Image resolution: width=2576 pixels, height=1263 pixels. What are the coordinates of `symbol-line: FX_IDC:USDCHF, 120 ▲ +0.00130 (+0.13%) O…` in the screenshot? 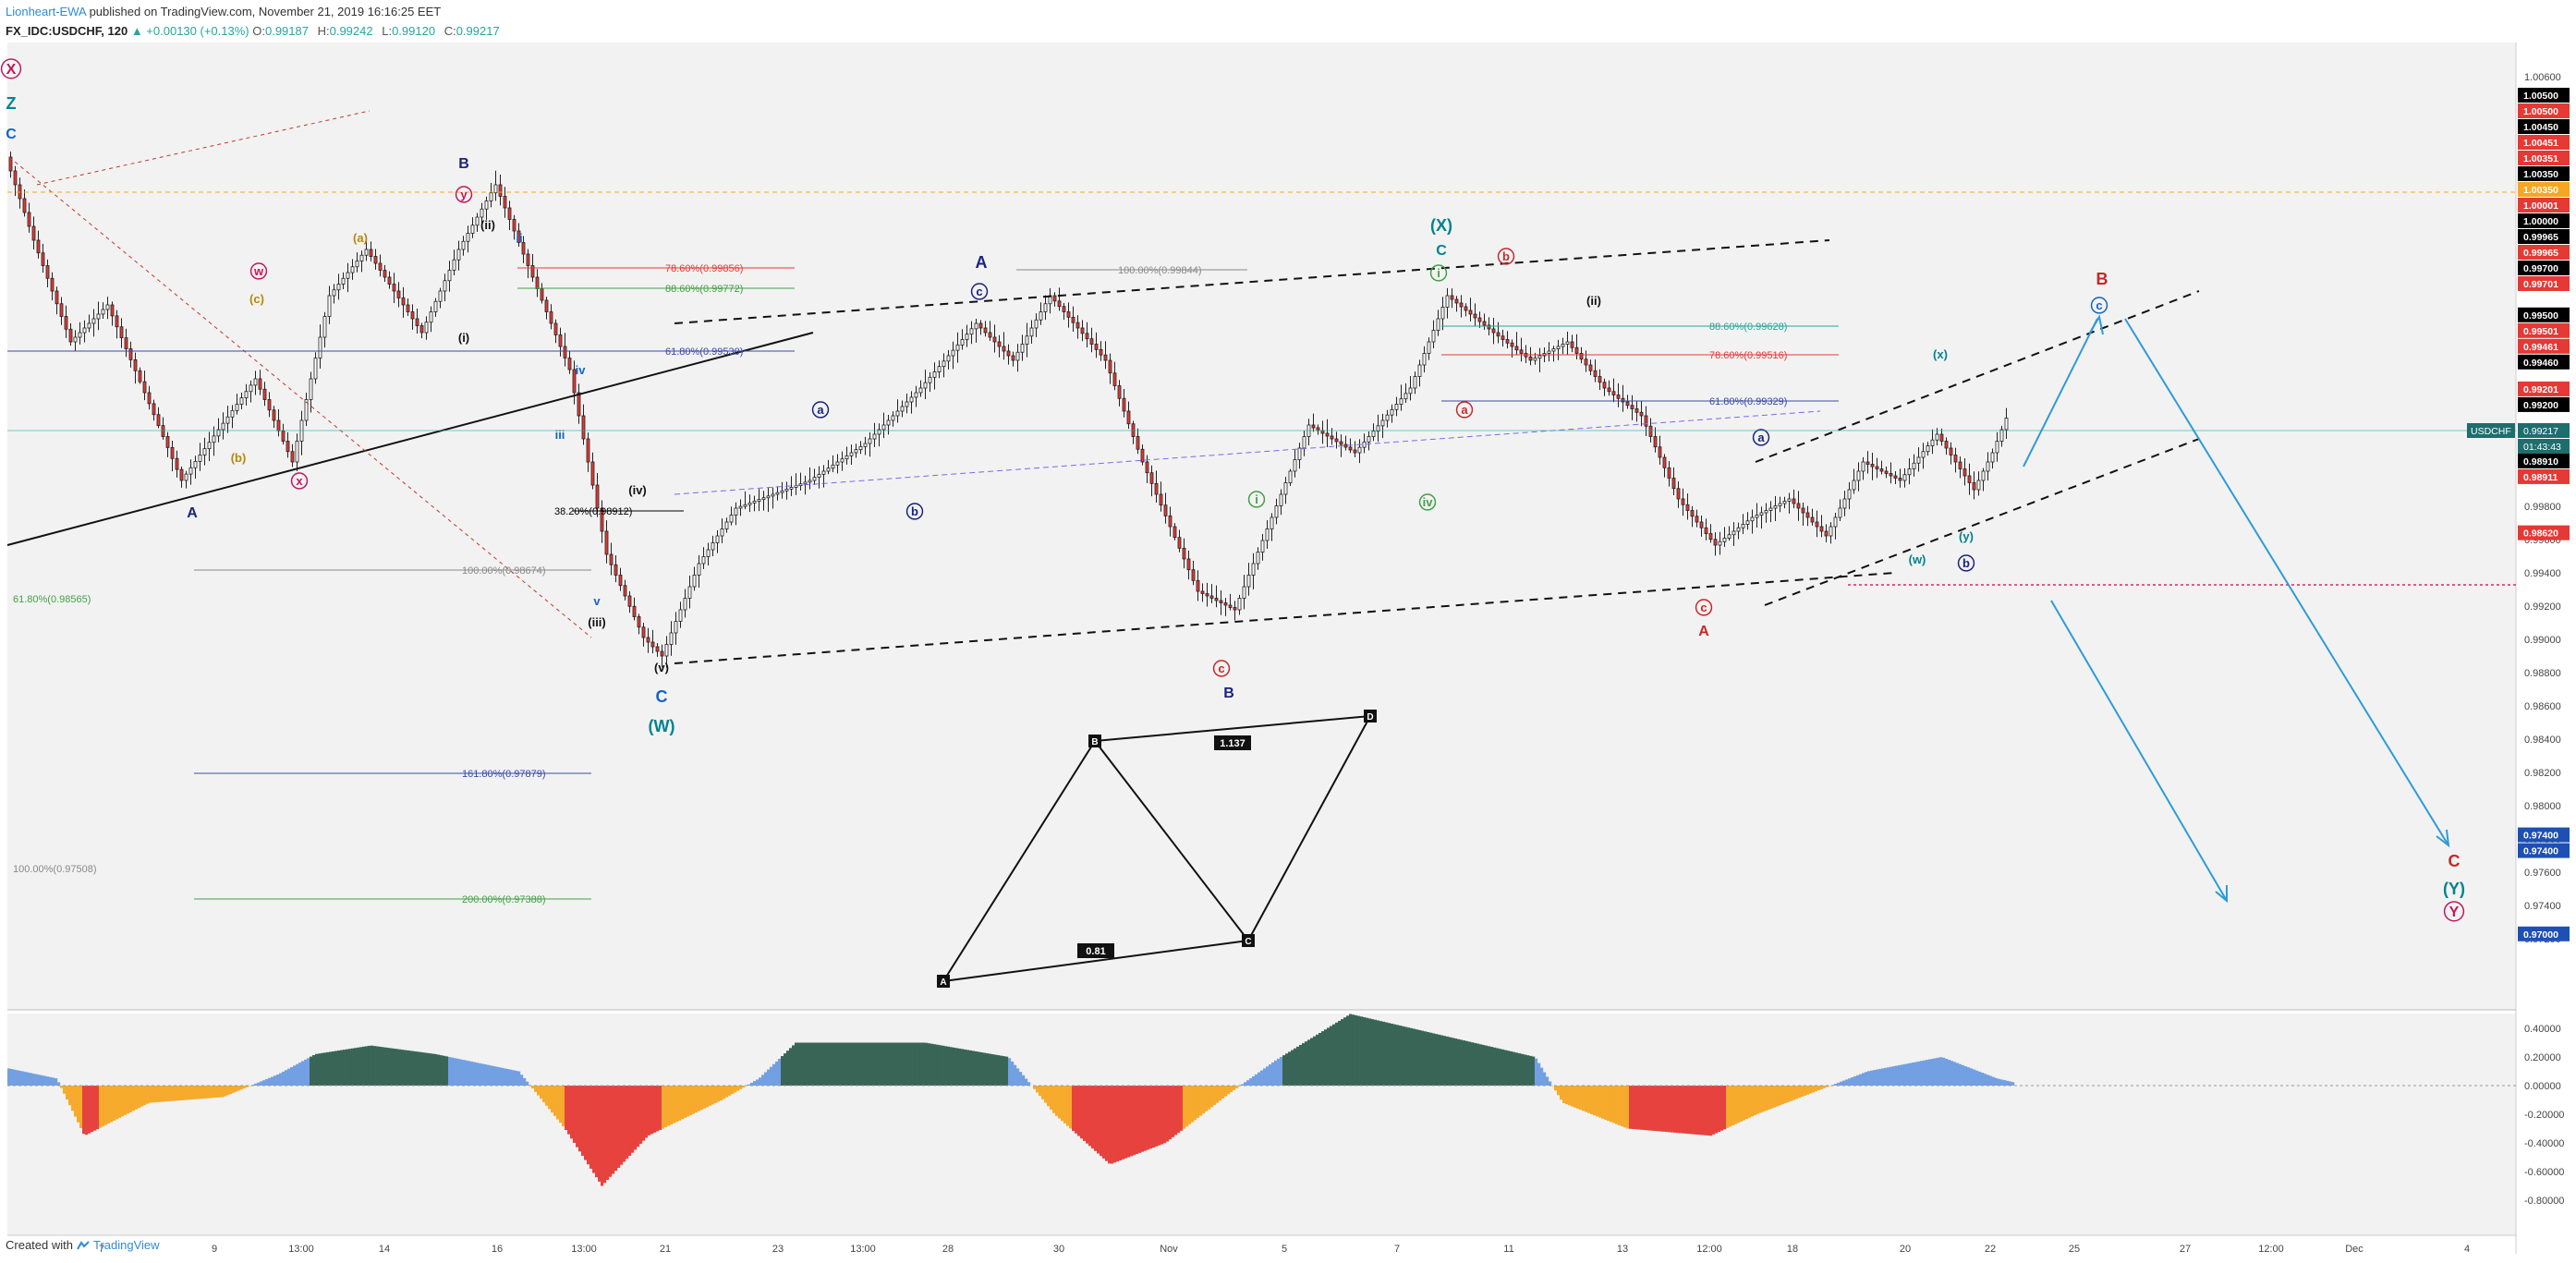 It's located at (256, 31).